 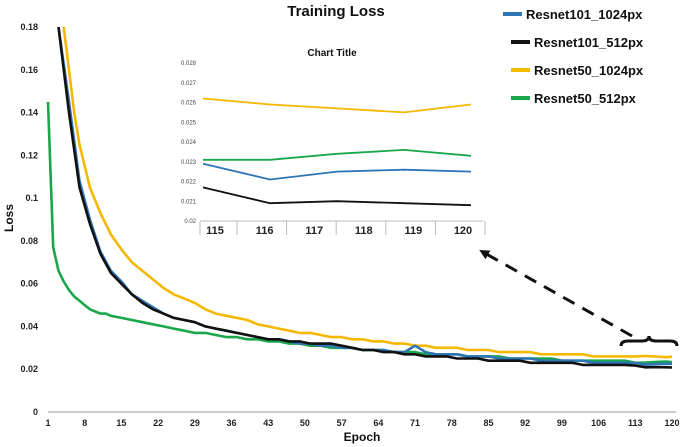 What do you see at coordinates (29, 70) in the screenshot?
I see `y-tick-label: 0.16` at bounding box center [29, 70].